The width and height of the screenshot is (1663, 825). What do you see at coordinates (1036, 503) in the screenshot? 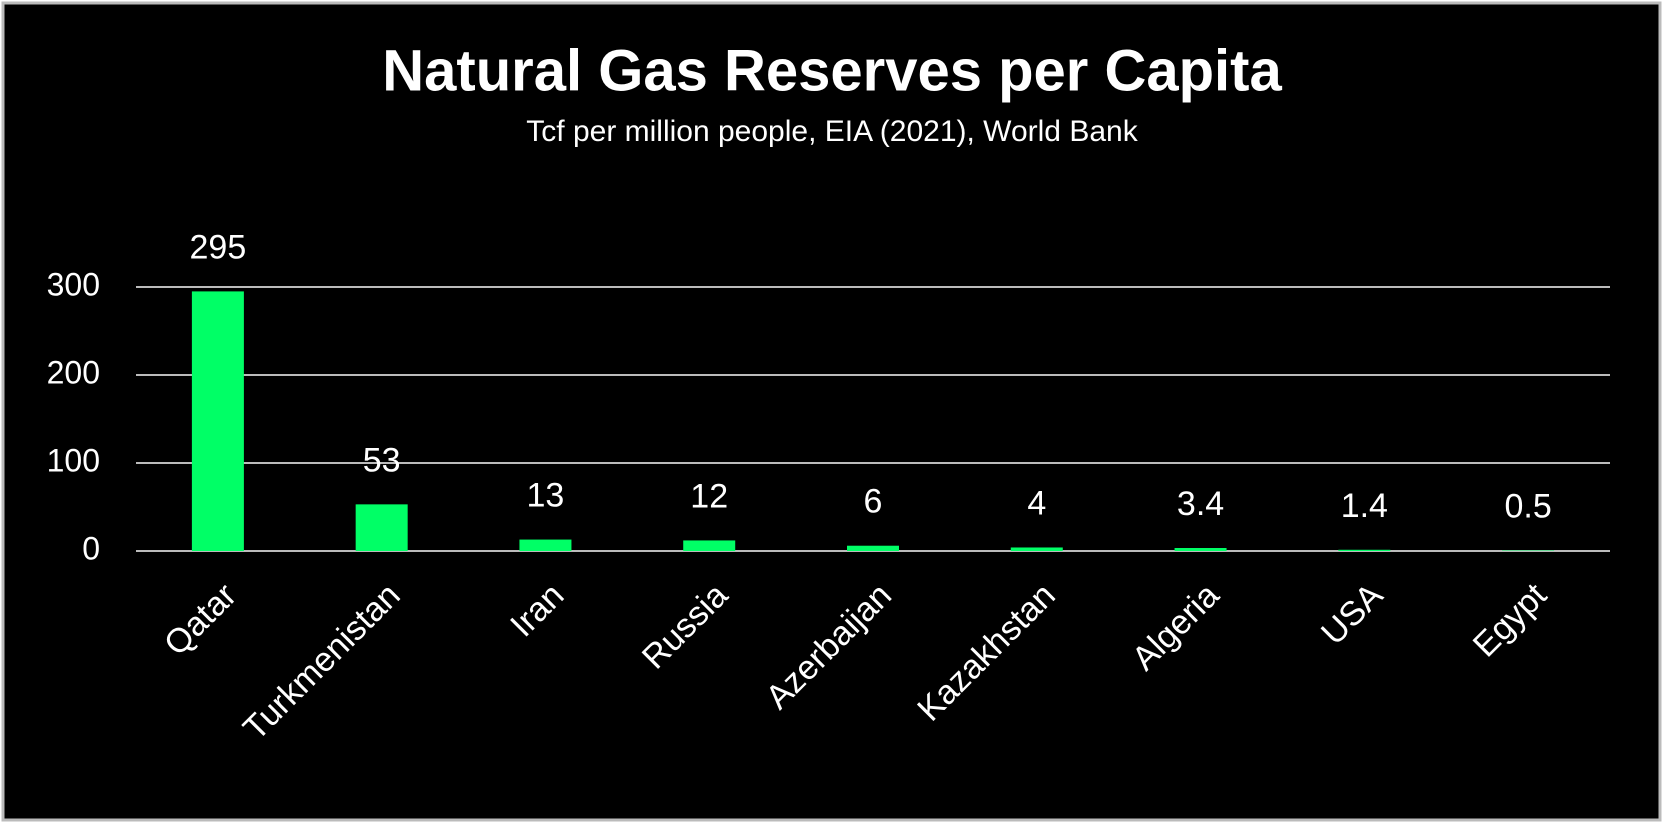
I see `value-label: 4` at bounding box center [1036, 503].